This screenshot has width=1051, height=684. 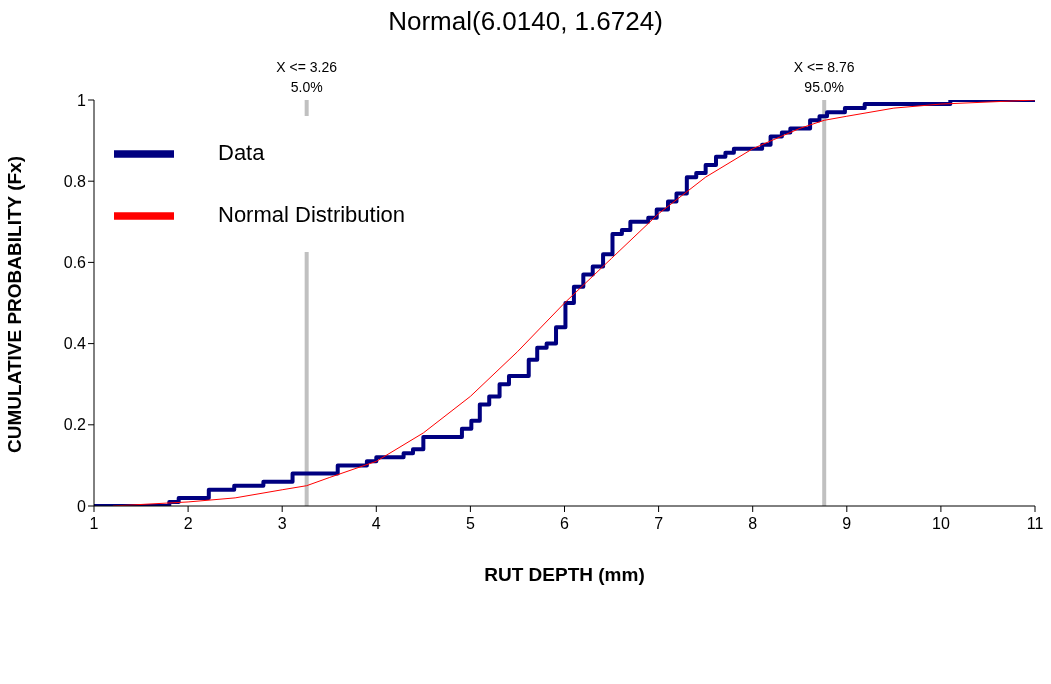 What do you see at coordinates (75, 181) in the screenshot?
I see `y-tick-label: 0.8` at bounding box center [75, 181].